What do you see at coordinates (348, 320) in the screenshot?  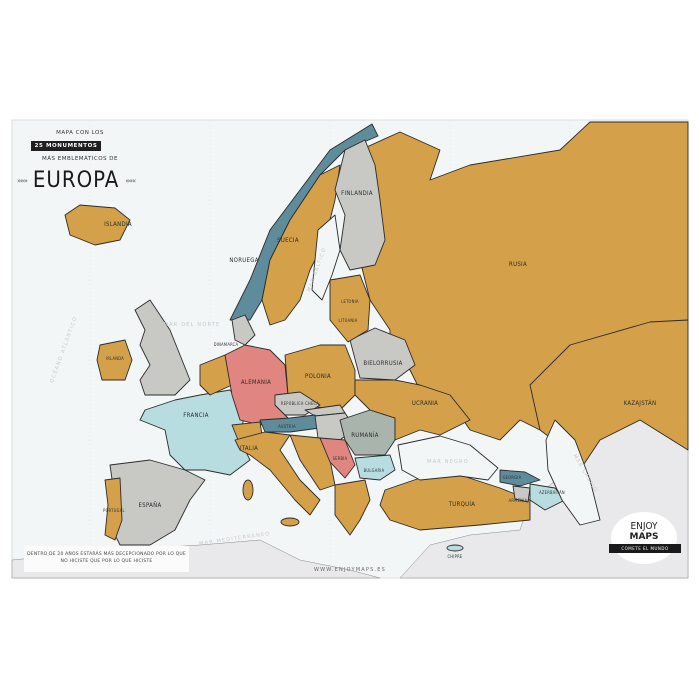 I see `label-lituania: LITUANIA` at bounding box center [348, 320].